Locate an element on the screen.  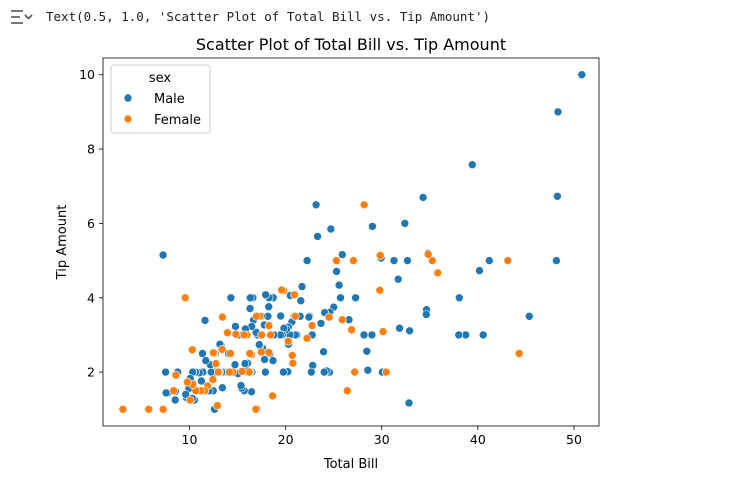
legend-title: sex is located at coordinates (160, 78).